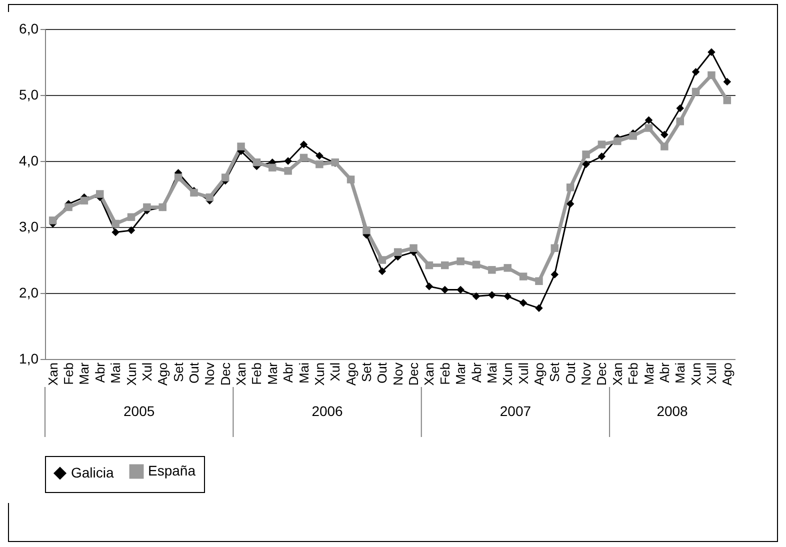 The image size is (786, 547). I want to click on y-tick-label: 6,0, so click(29, 28).